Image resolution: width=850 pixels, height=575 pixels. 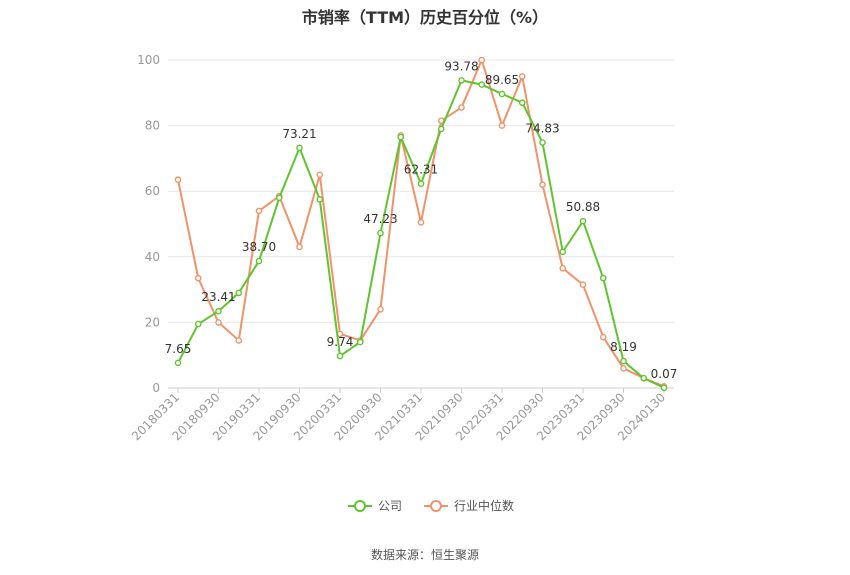 What do you see at coordinates (583, 207) in the screenshot?
I see `data-label: 50.88` at bounding box center [583, 207].